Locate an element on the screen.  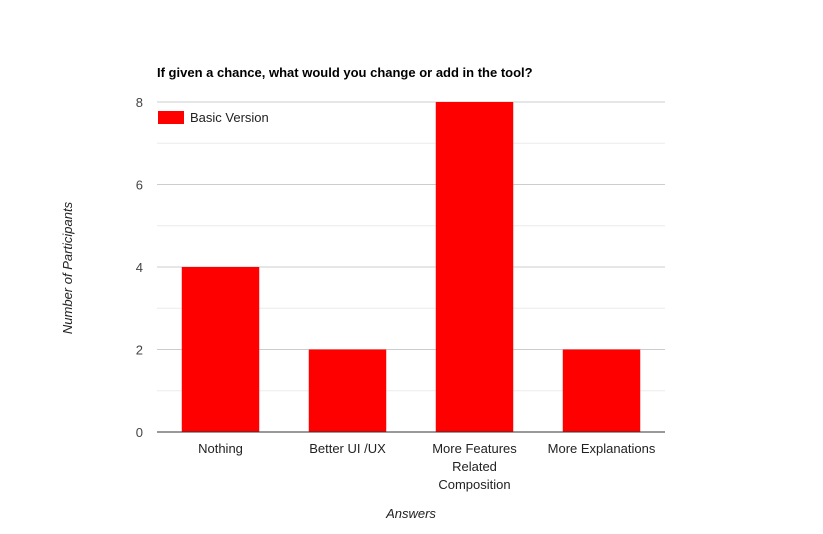
legend-label: Basic Version is located at coordinates (229, 117).